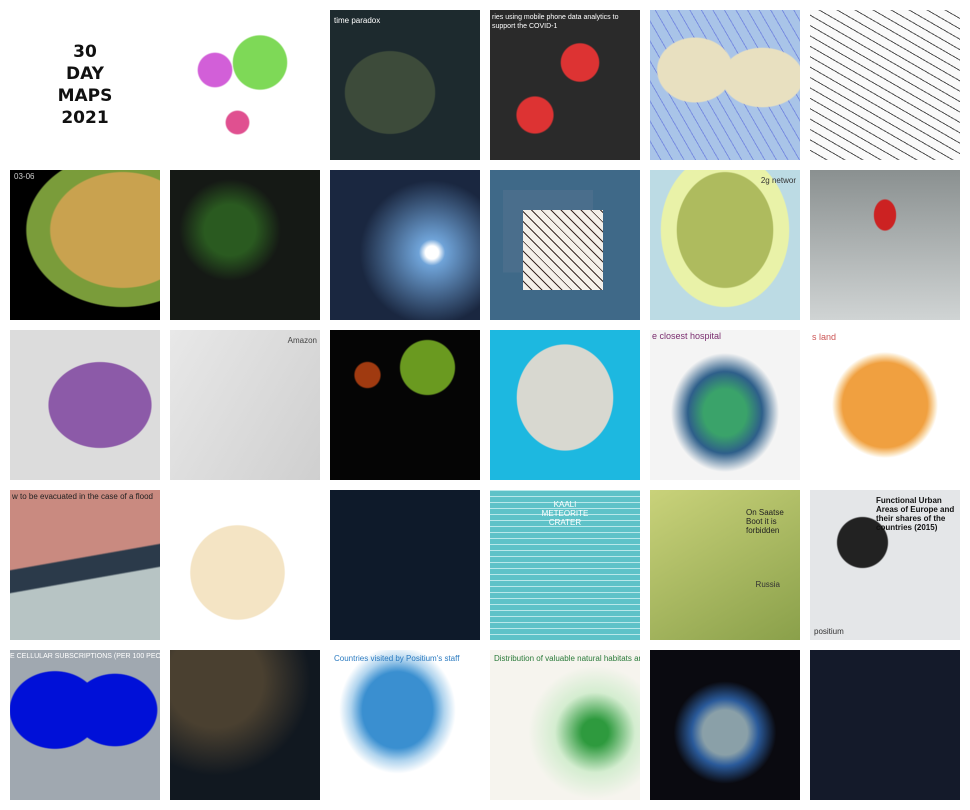 Image resolution: width=970 pixels, height=810 pixels. What do you see at coordinates (565, 565) in the screenshot?
I see `map-thumbnail: KAALI METEORITE CRATER` at bounding box center [565, 565].